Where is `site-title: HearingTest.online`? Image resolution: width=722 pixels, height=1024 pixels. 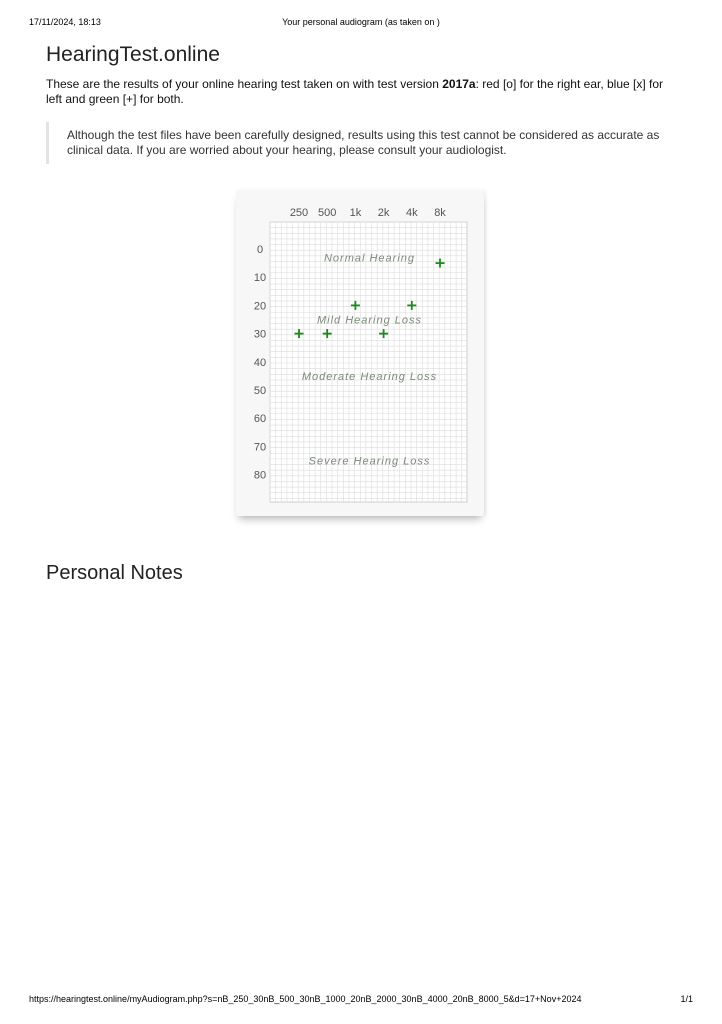 site-title: HearingTest.online is located at coordinates (133, 54).